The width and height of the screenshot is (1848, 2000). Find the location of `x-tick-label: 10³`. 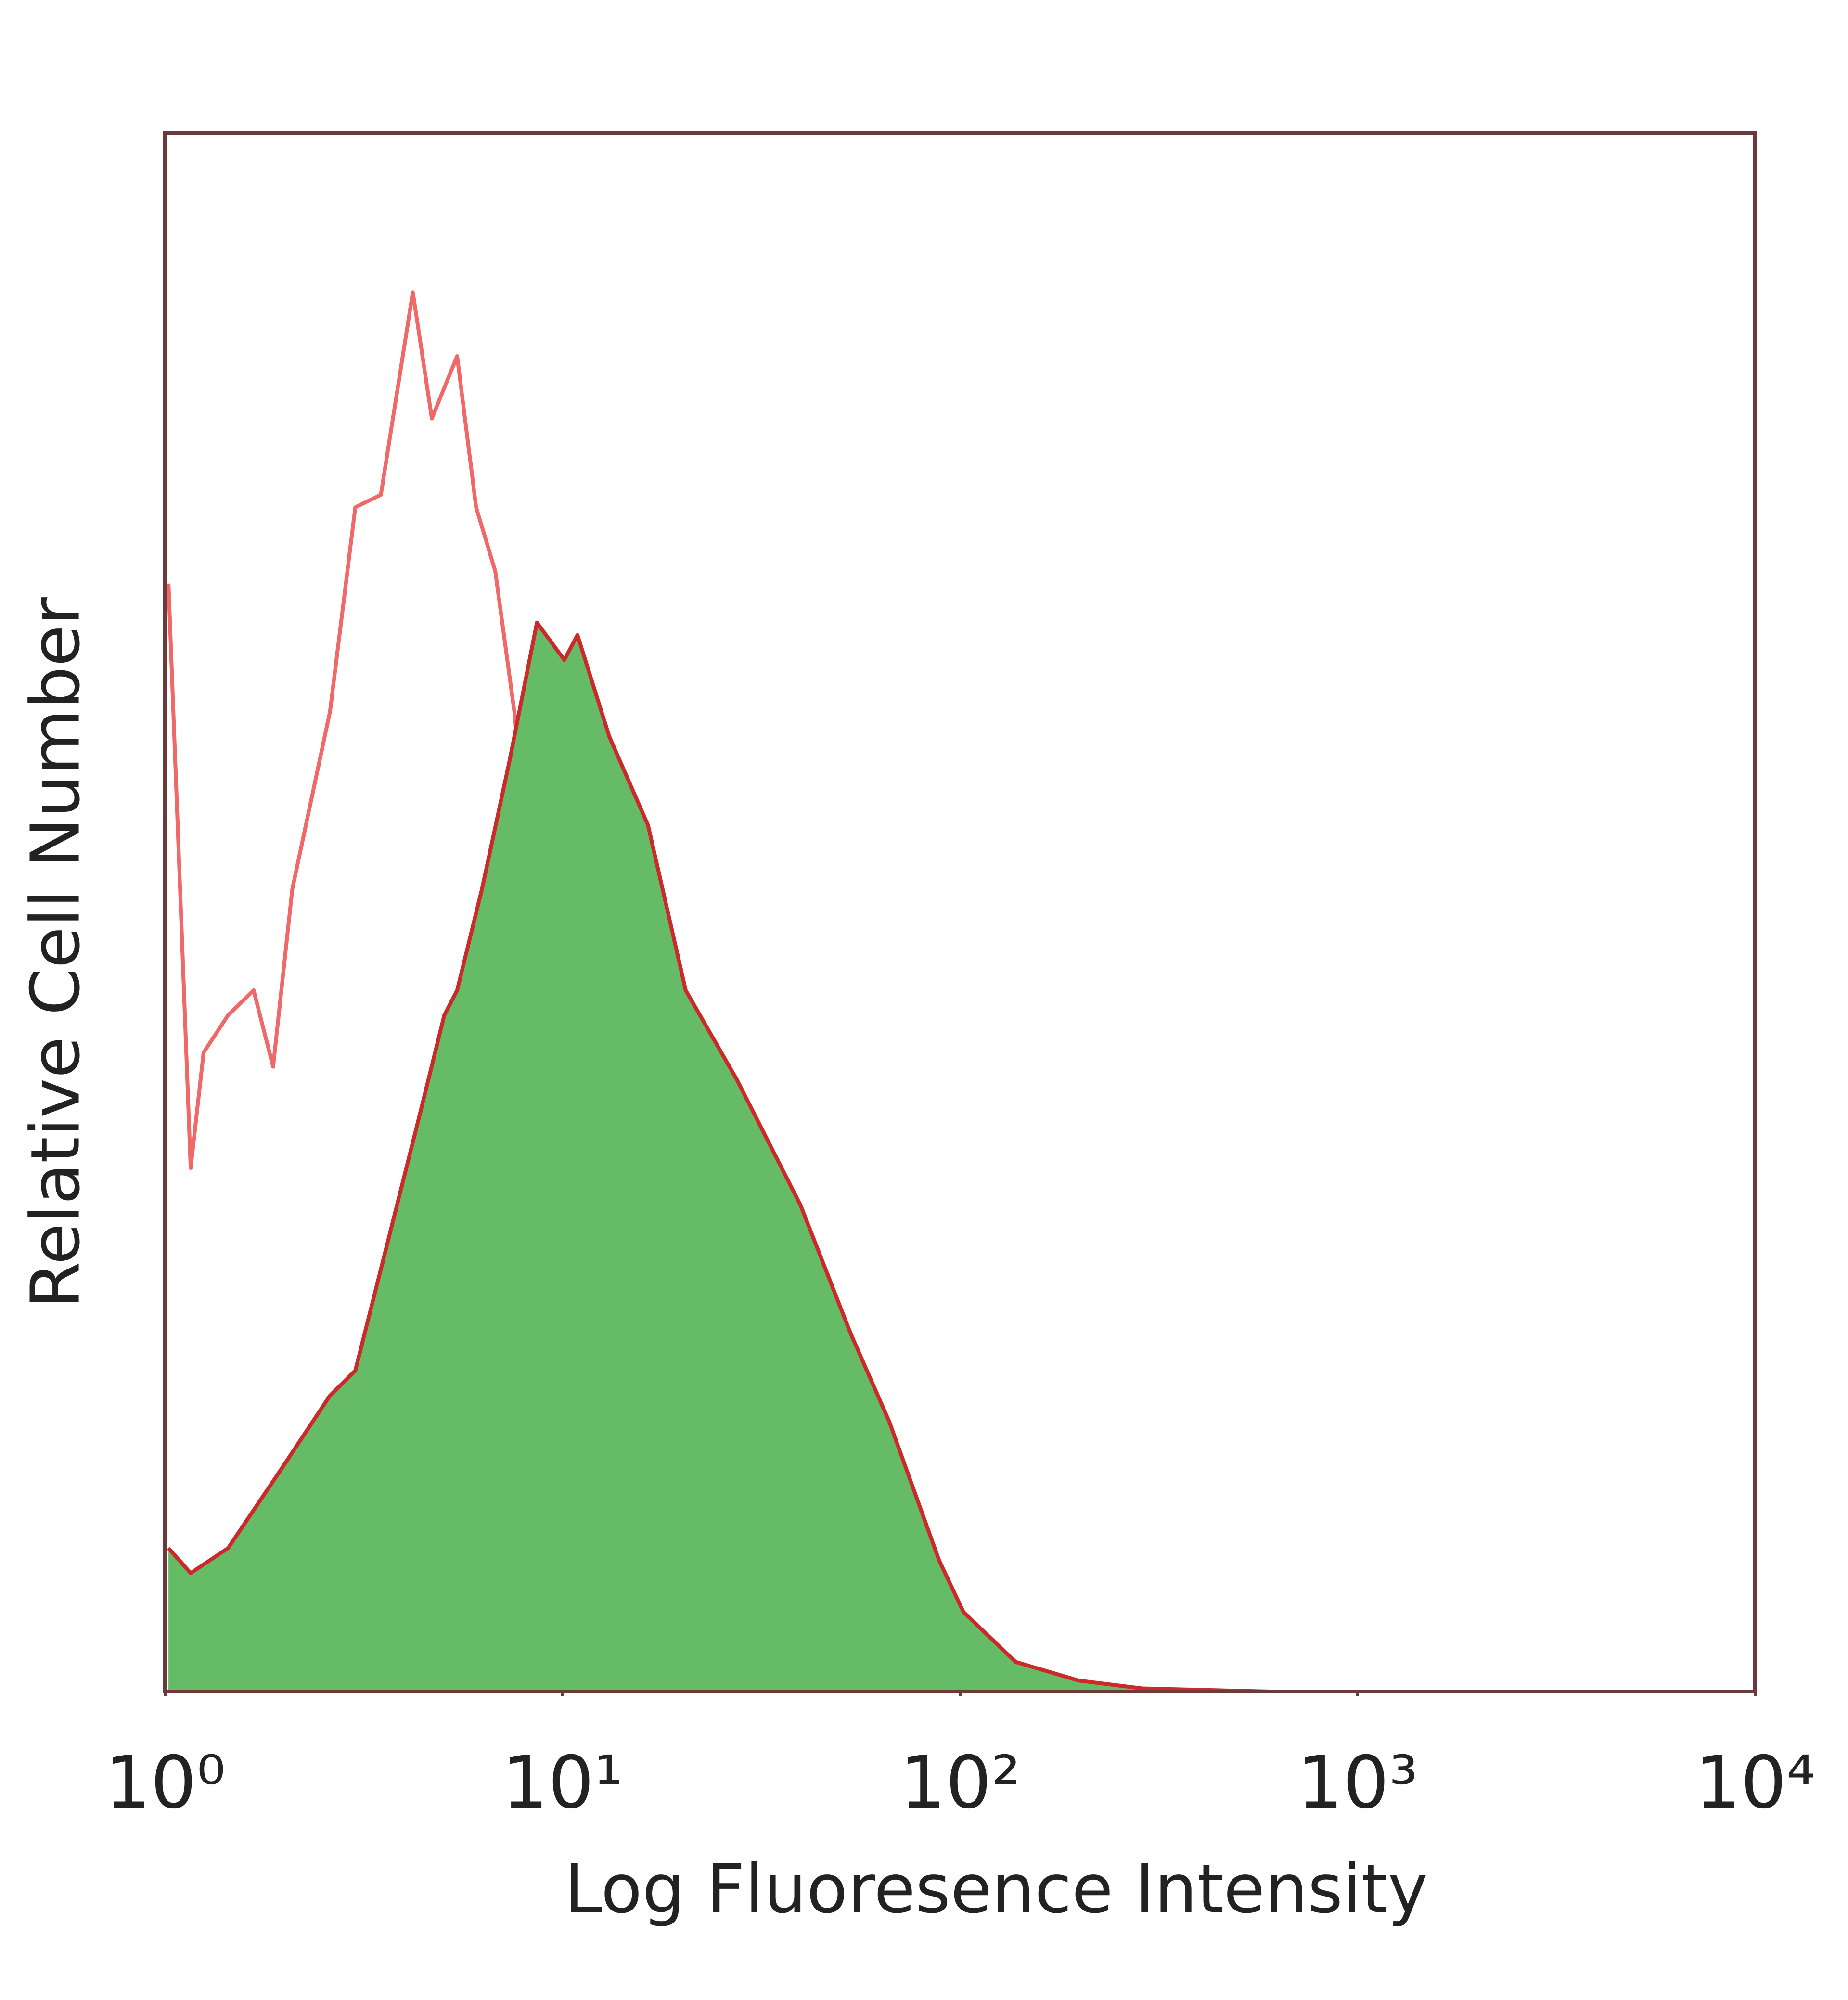

x-tick-label: 10³ is located at coordinates (1357, 1783).